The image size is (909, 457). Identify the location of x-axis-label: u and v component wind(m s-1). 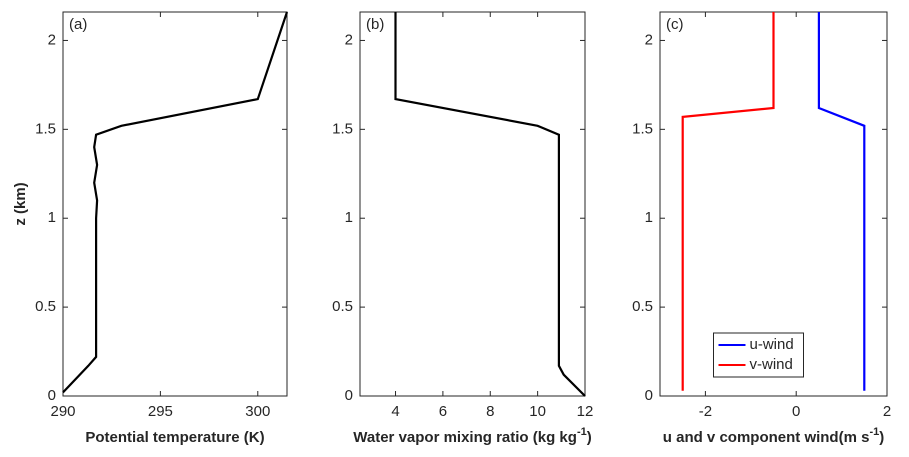
(773, 436).